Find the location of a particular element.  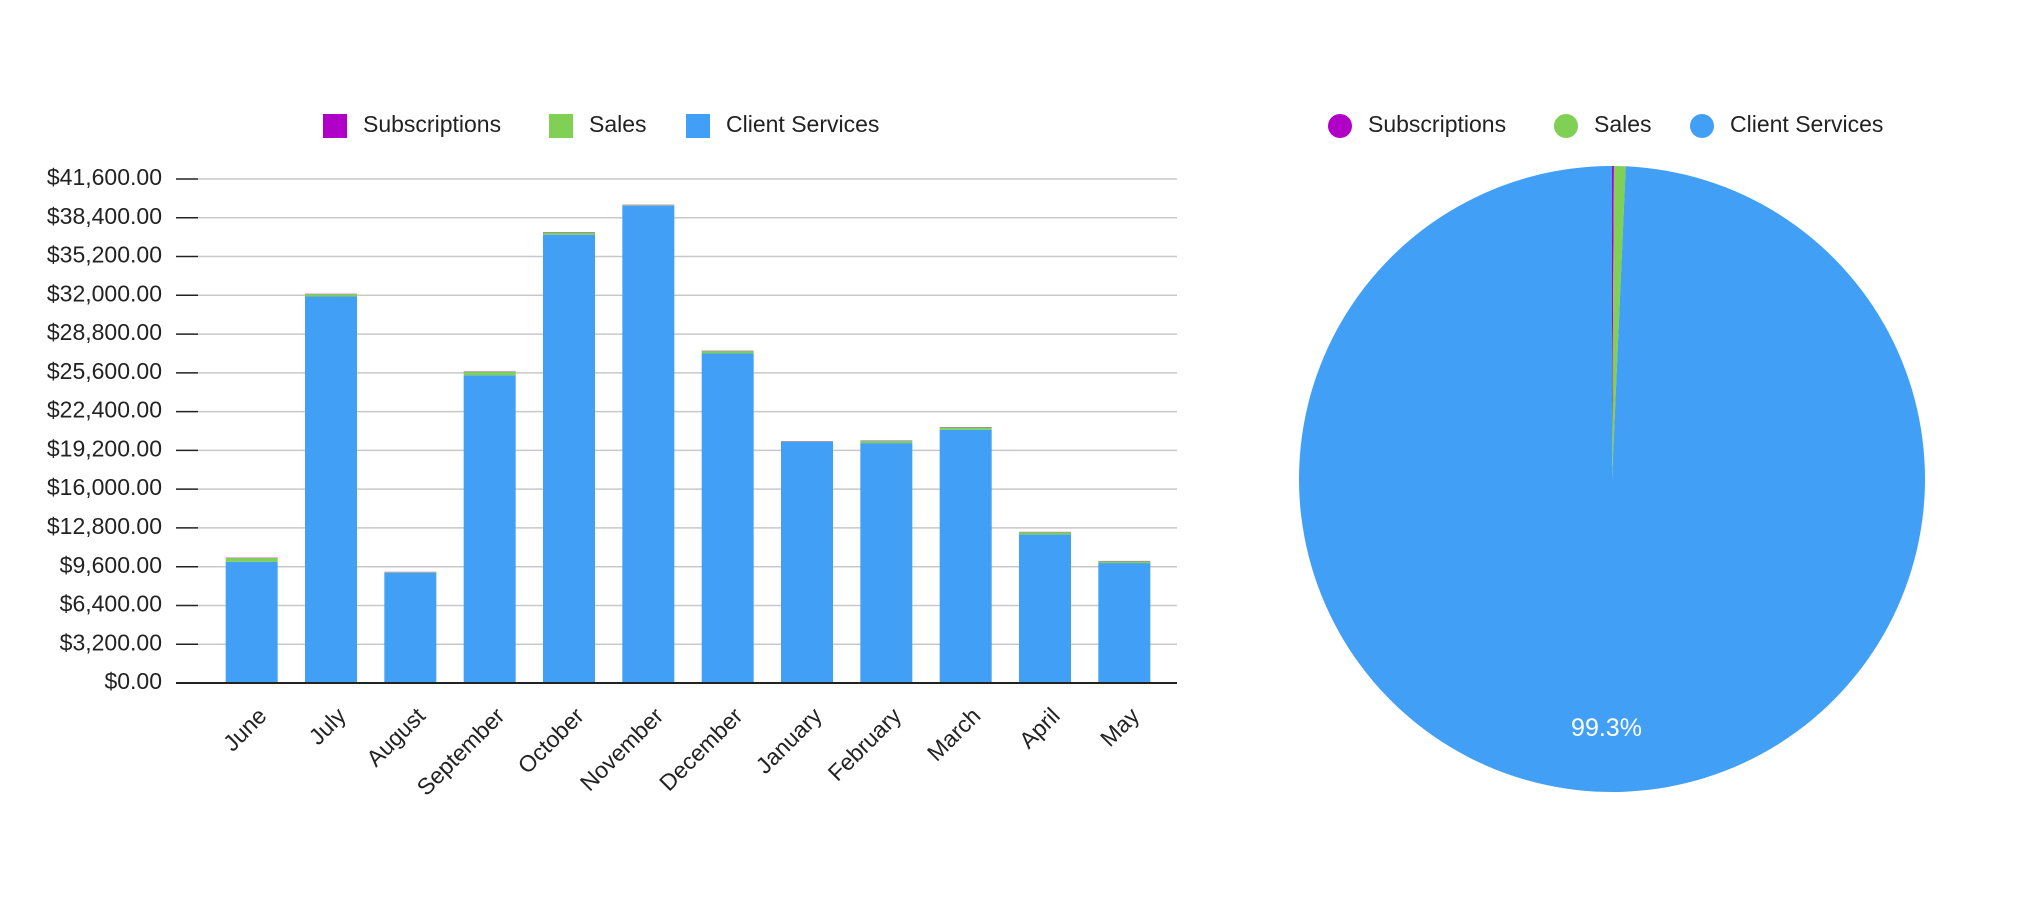

y-tick-label: $35,200.00 is located at coordinates (104, 255).